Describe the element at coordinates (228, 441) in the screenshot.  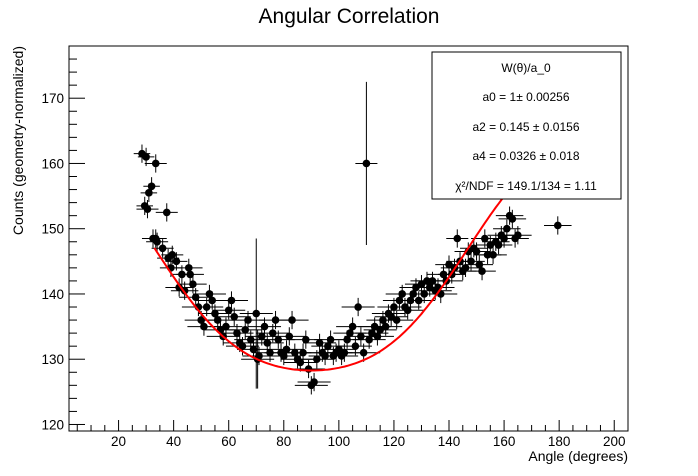
I see `x-tick-label: 60` at that location.